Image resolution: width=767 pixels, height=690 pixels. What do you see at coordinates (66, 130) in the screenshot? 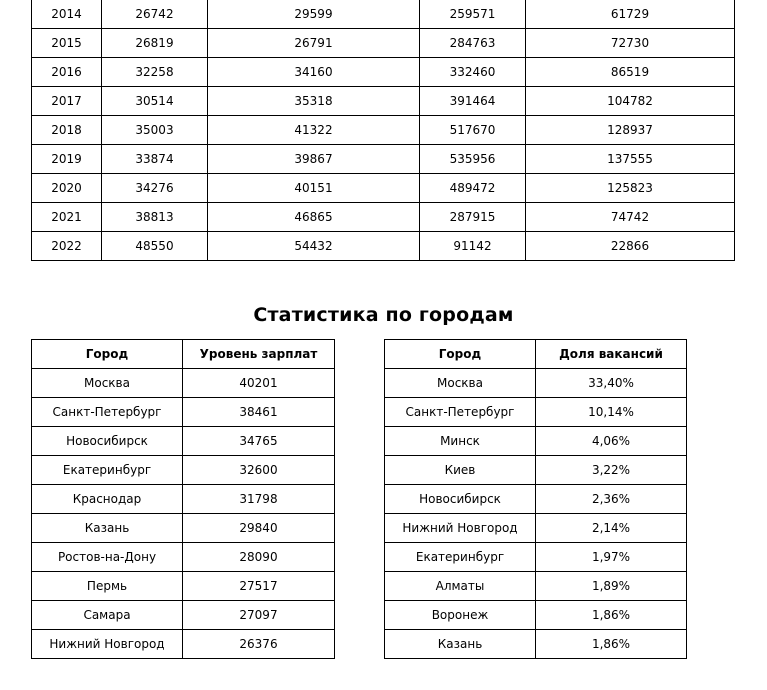
I see `year-cell: 2018` at bounding box center [66, 130].